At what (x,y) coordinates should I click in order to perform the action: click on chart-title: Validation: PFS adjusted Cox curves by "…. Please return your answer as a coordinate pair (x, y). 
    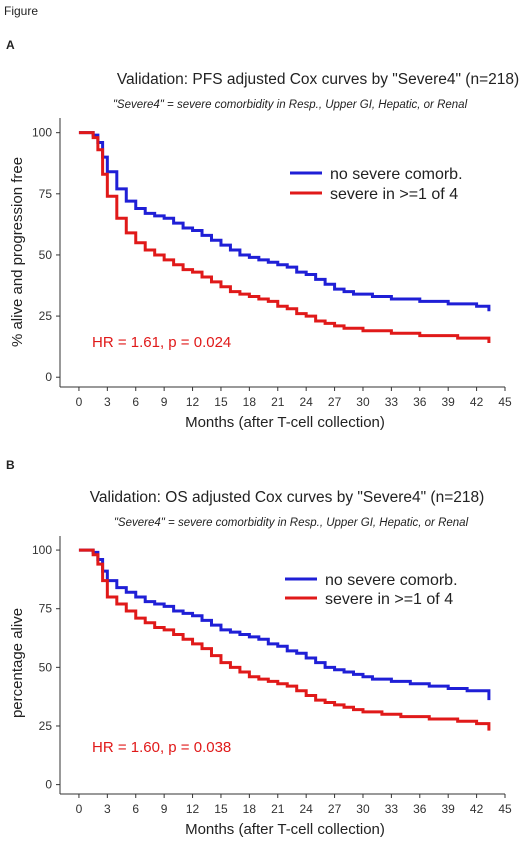
    Looking at the image, I should click on (318, 79).